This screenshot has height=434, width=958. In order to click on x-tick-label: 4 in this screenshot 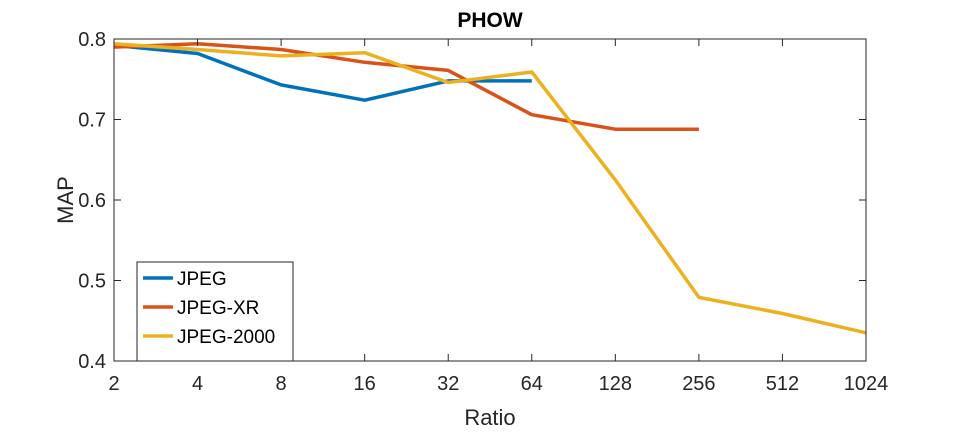, I will do `click(197, 384)`.